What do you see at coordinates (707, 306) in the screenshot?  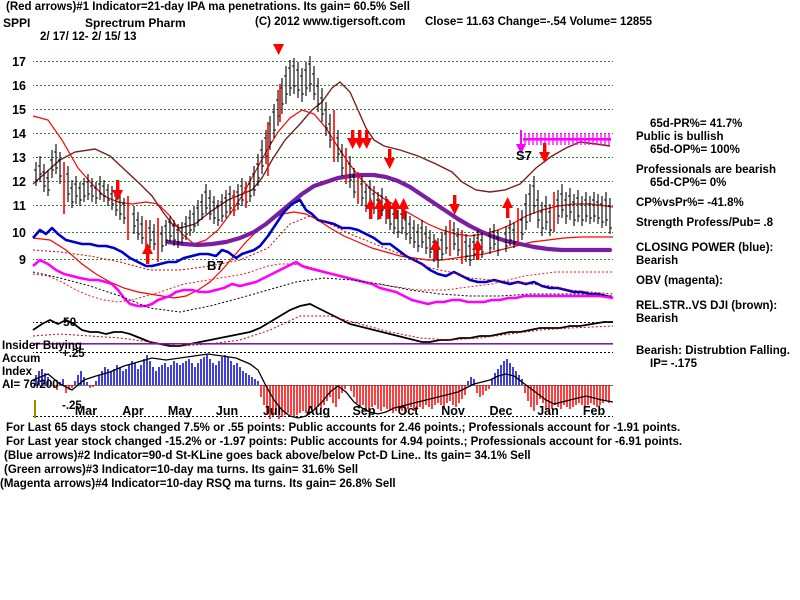 I see `relstr-title: REL.STR..VS DJI (brown):` at bounding box center [707, 306].